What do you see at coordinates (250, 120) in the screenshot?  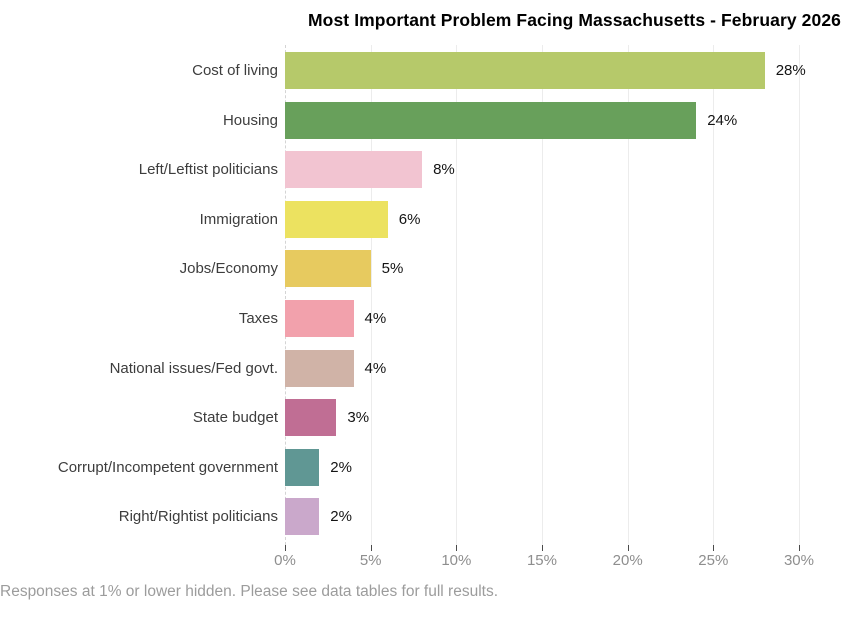 I see `category-label: Housing` at bounding box center [250, 120].